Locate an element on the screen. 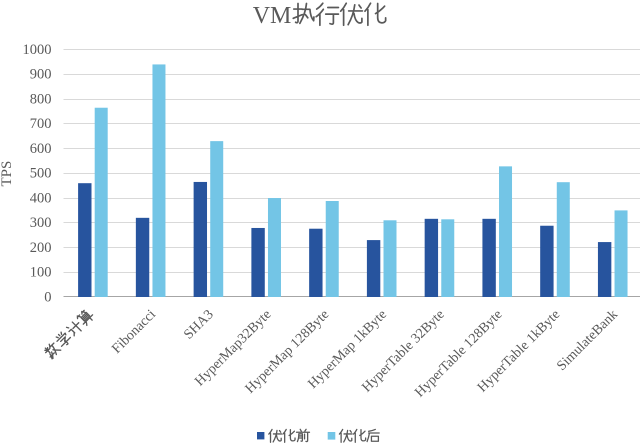  svg-text: 400 is located at coordinates (41, 198).